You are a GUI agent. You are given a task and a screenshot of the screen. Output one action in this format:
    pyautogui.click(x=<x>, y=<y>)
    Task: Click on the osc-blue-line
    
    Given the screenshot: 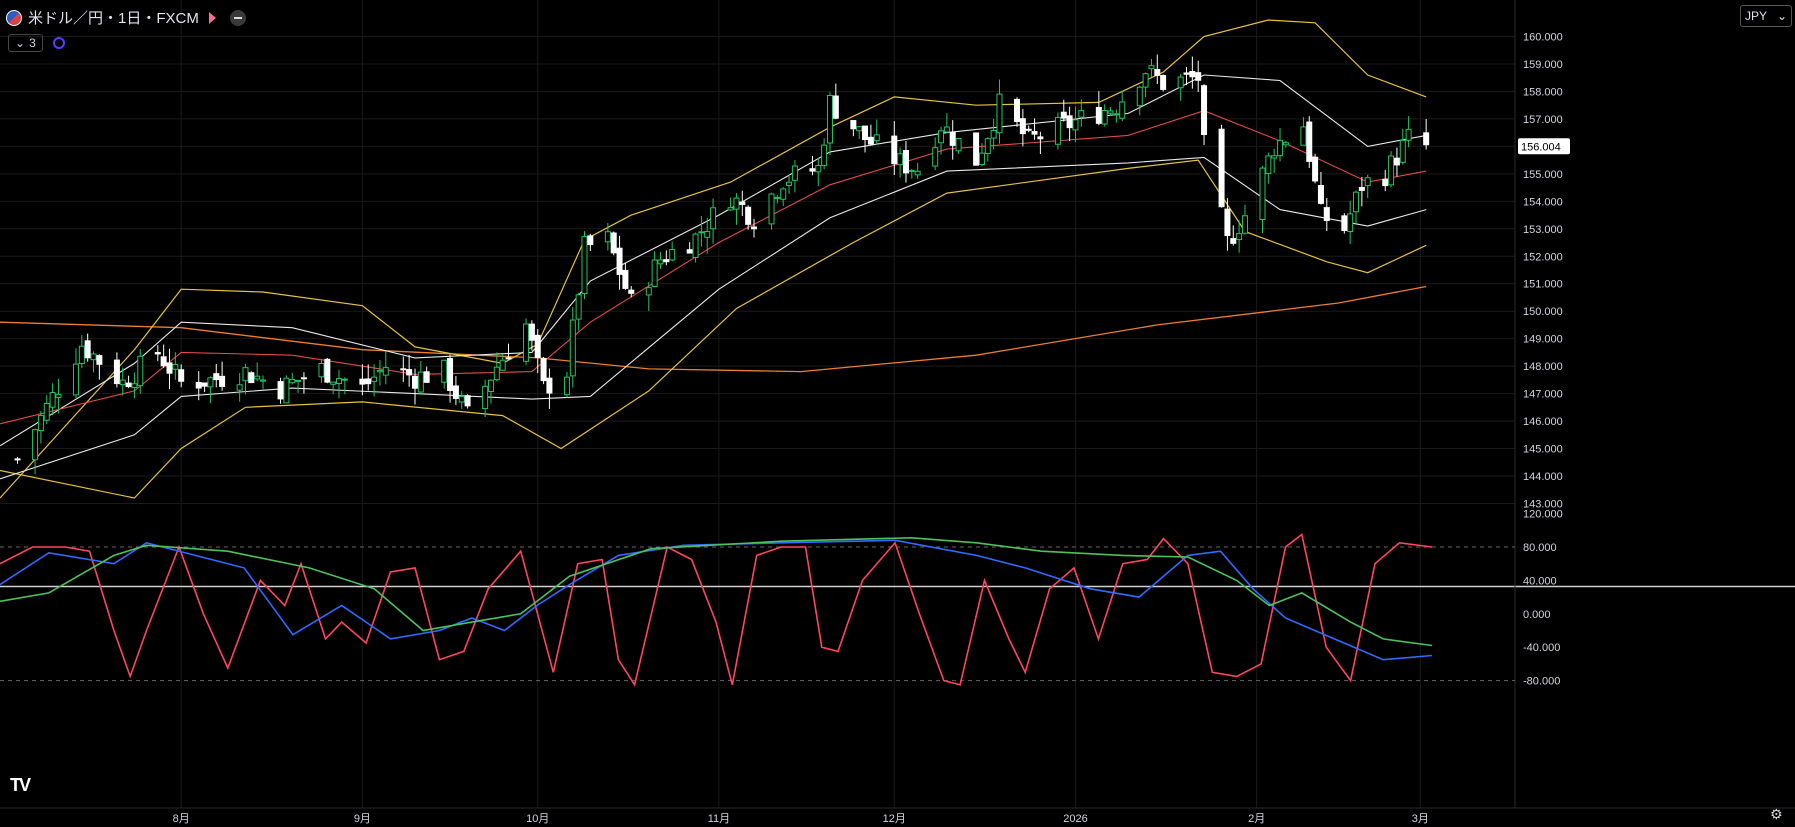 What is the action you would take?
    pyautogui.click(x=716, y=600)
    